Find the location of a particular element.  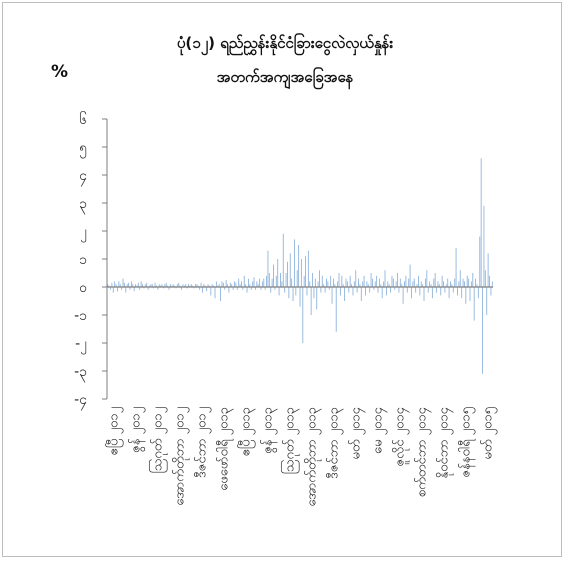

chart-title-line2: အတက်အကျအခြေအနေ is located at coordinates (285, 78).